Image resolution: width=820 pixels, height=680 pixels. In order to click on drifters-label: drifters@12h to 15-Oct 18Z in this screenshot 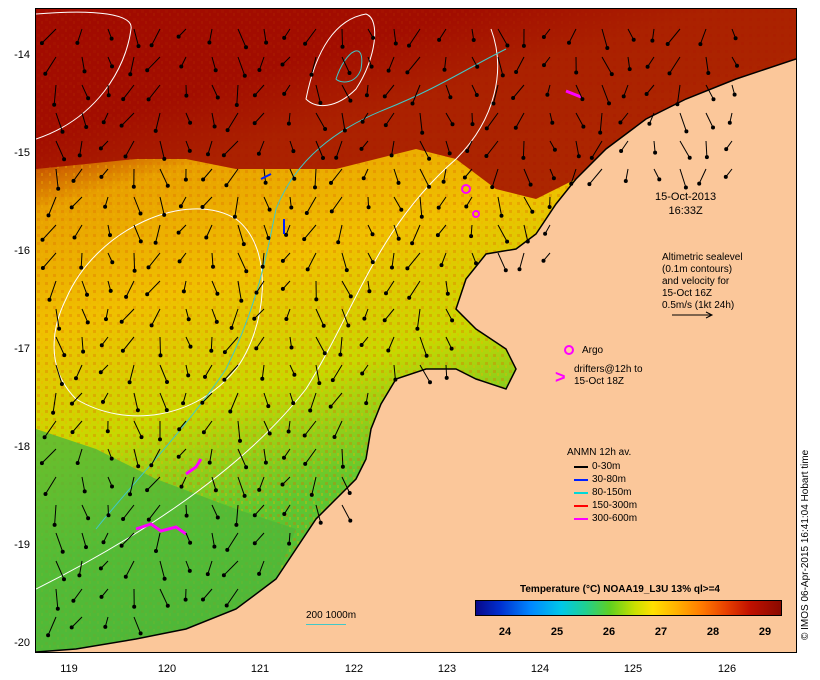, I will do `click(608, 376)`.